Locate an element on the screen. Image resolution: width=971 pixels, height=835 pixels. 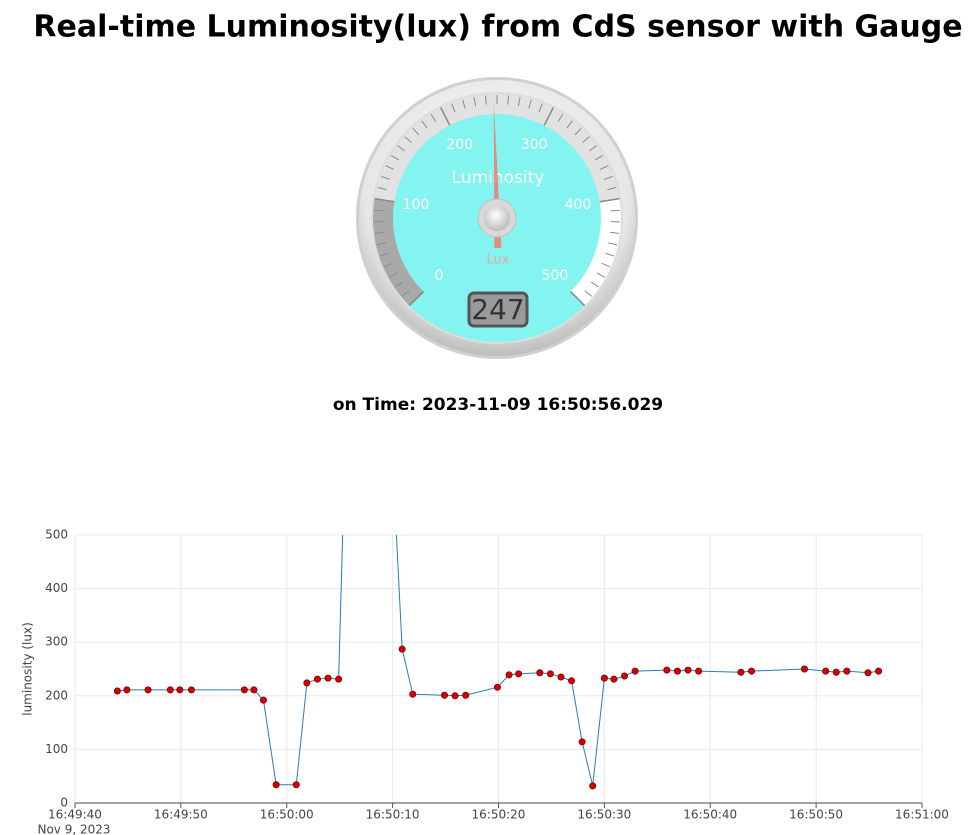
y-tick-label: 500 is located at coordinates (56, 535).